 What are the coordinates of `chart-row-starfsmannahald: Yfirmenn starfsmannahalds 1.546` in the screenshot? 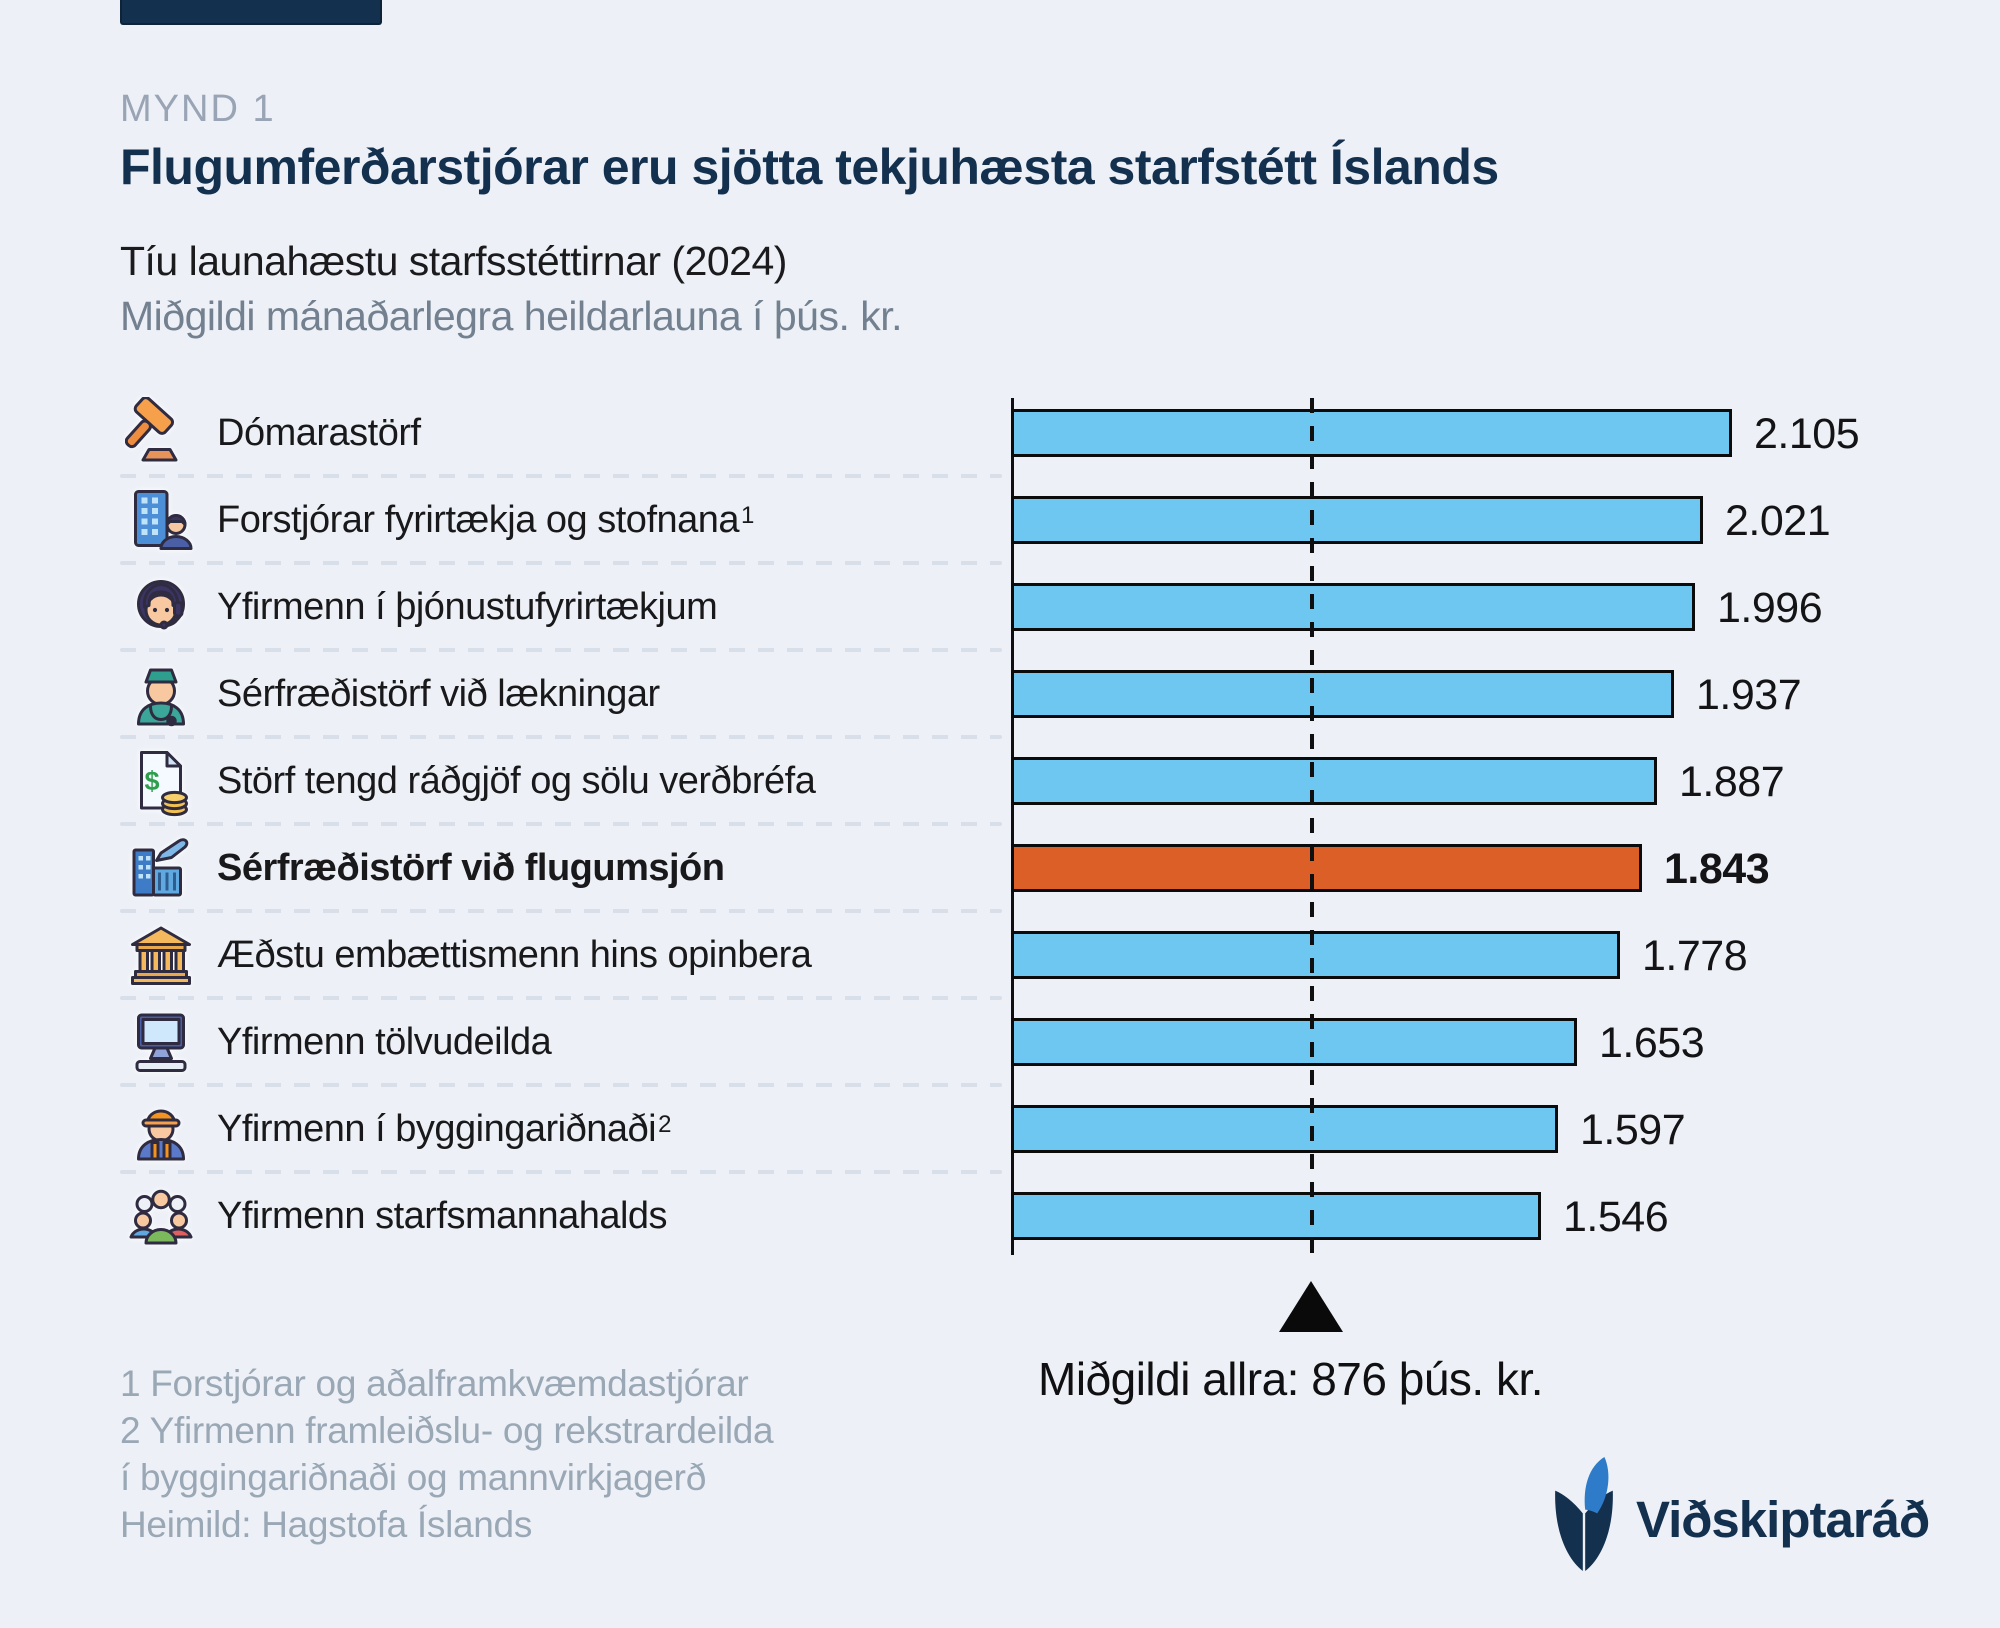 It's located at (1020, 1224).